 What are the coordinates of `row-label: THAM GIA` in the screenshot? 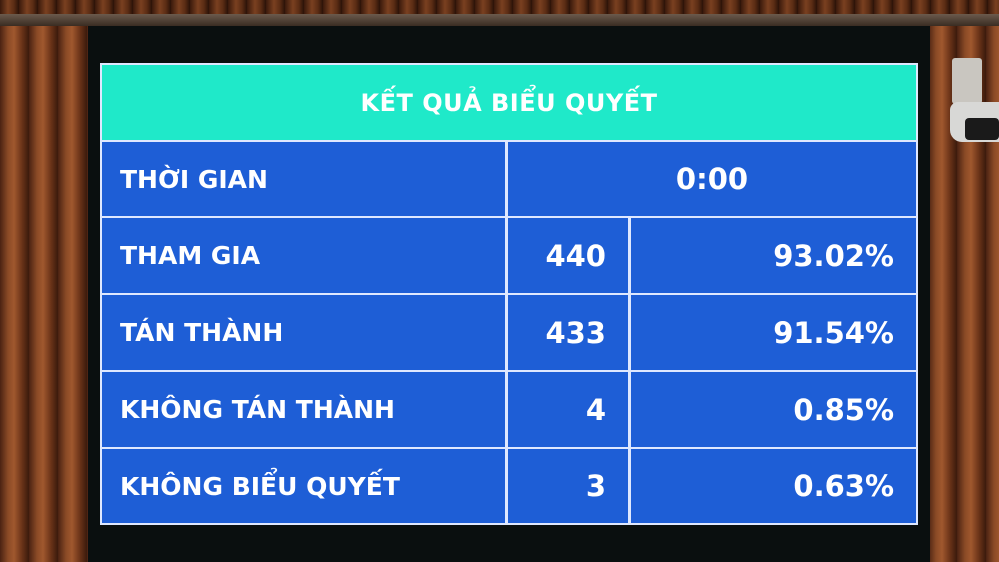 It's located at (303, 255).